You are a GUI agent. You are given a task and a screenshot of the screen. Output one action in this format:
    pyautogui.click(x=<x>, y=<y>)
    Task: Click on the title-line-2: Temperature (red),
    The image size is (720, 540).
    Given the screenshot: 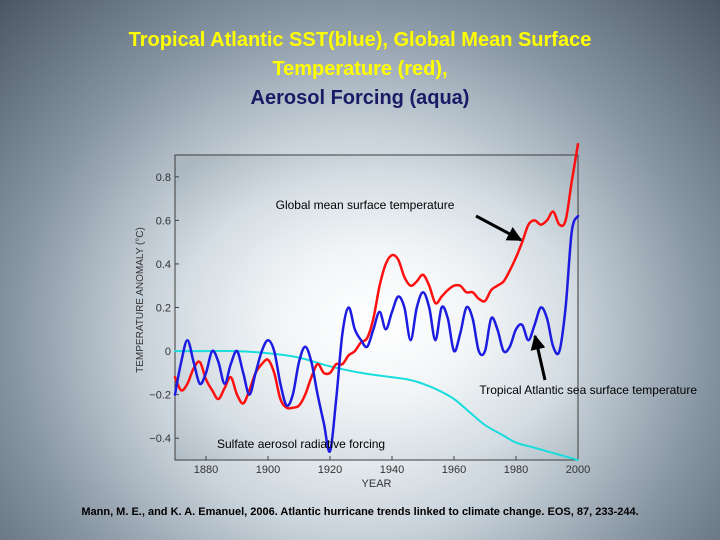 What is the action you would take?
    pyautogui.click(x=360, y=69)
    